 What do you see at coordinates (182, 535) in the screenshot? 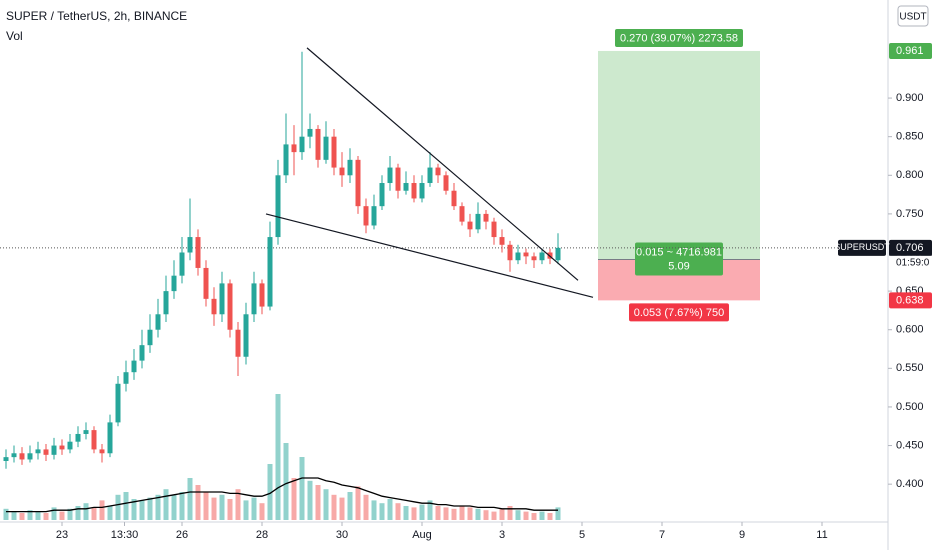
I see `x-tick-label: 26` at bounding box center [182, 535].